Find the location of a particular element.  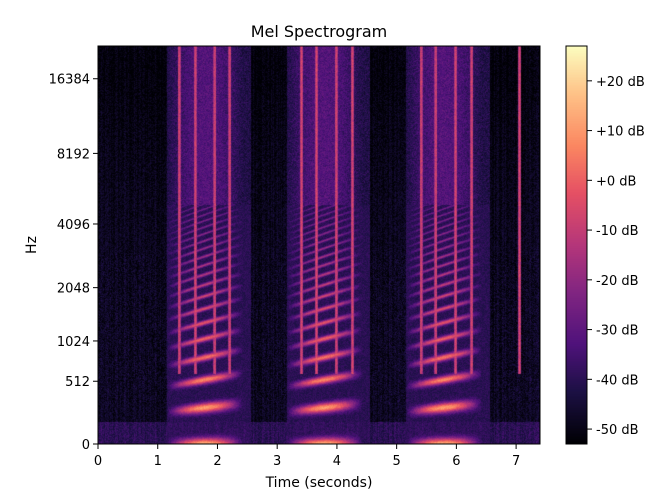

colorbar-tick-label: -20 dB is located at coordinates (617, 281).